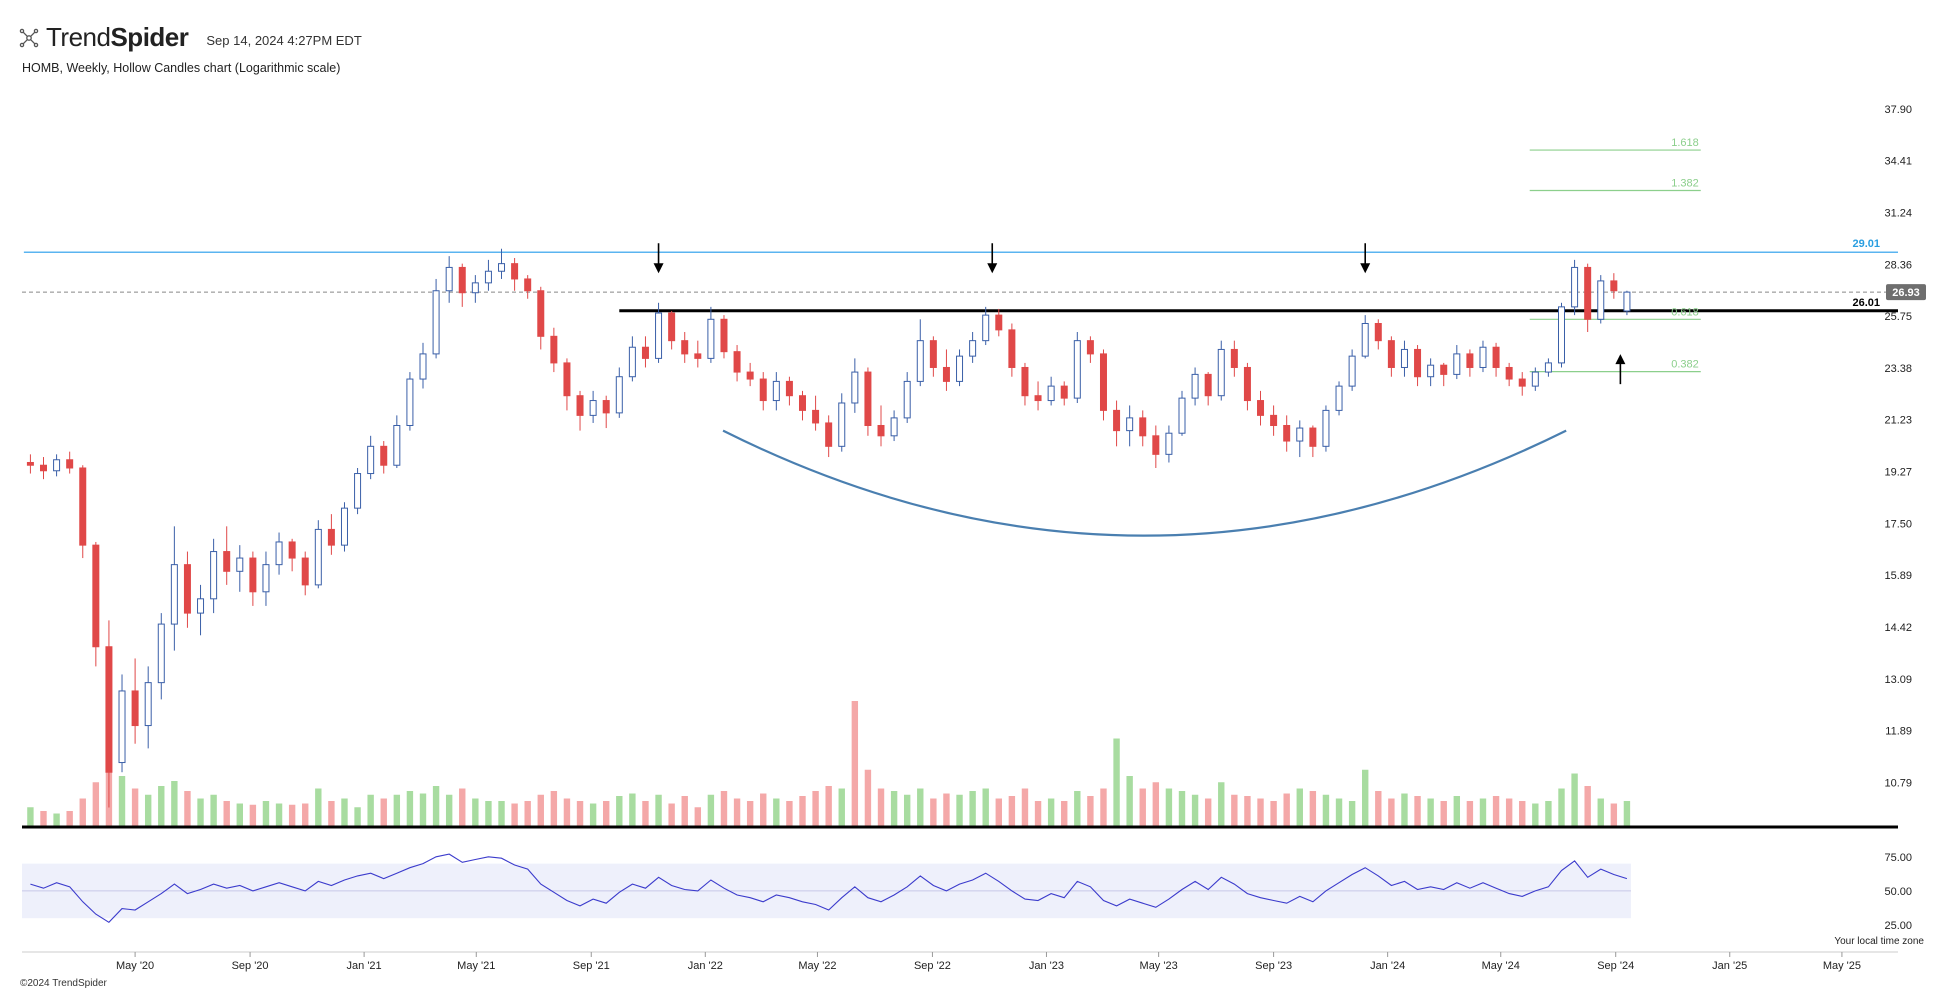 This screenshot has height=992, width=1946. I want to click on x-tick-label: Jan '23, so click(1046, 966).